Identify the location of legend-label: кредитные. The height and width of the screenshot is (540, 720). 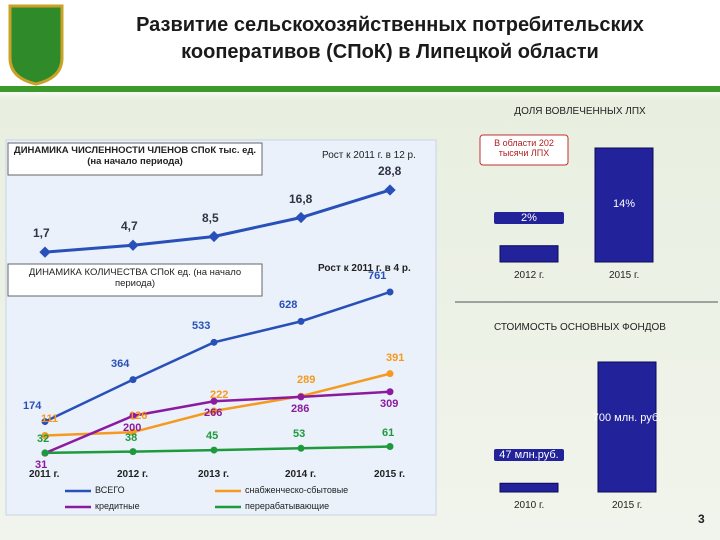
(117, 506).